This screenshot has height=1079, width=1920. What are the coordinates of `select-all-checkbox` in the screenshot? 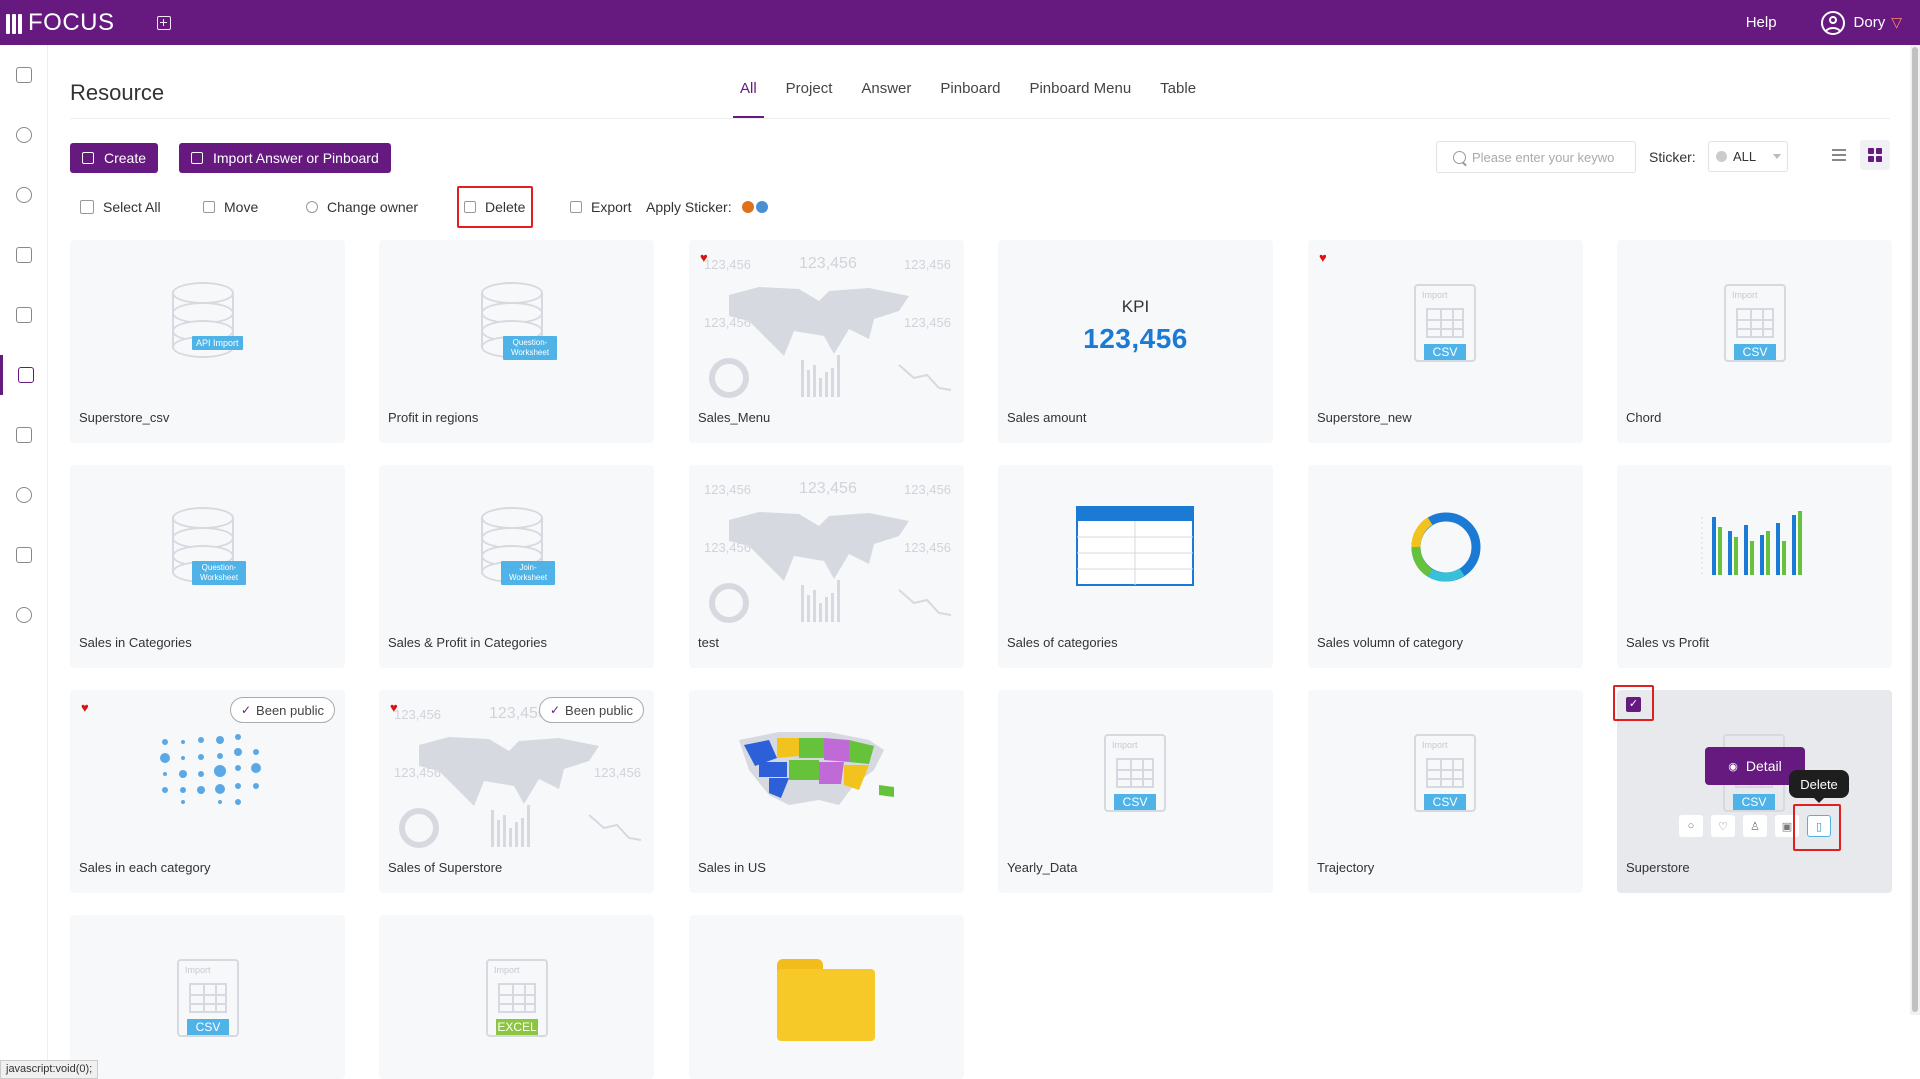 It's located at (87, 207).